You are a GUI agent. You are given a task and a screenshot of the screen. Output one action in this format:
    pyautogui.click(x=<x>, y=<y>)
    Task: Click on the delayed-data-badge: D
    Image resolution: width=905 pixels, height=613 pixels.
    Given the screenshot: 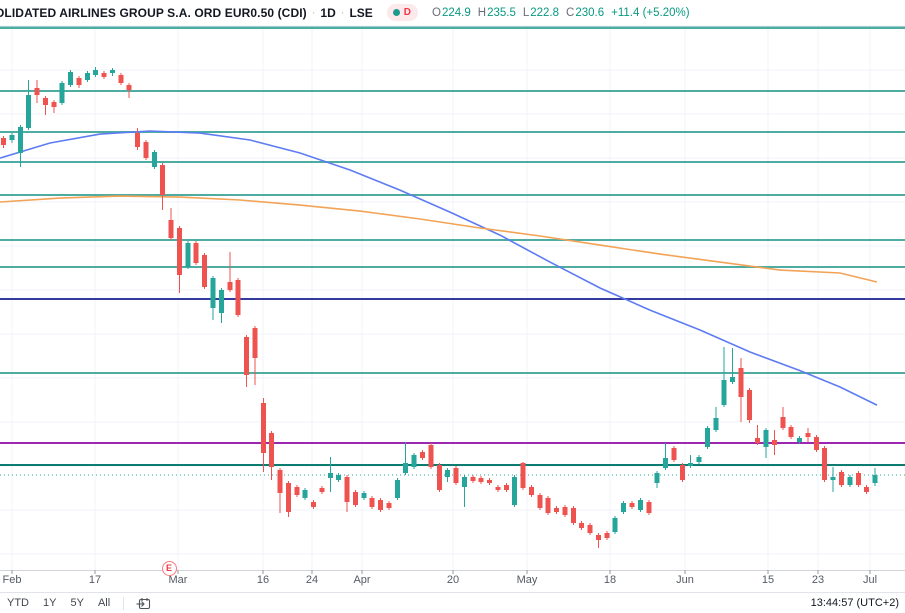 What is the action you would take?
    pyautogui.click(x=407, y=12)
    